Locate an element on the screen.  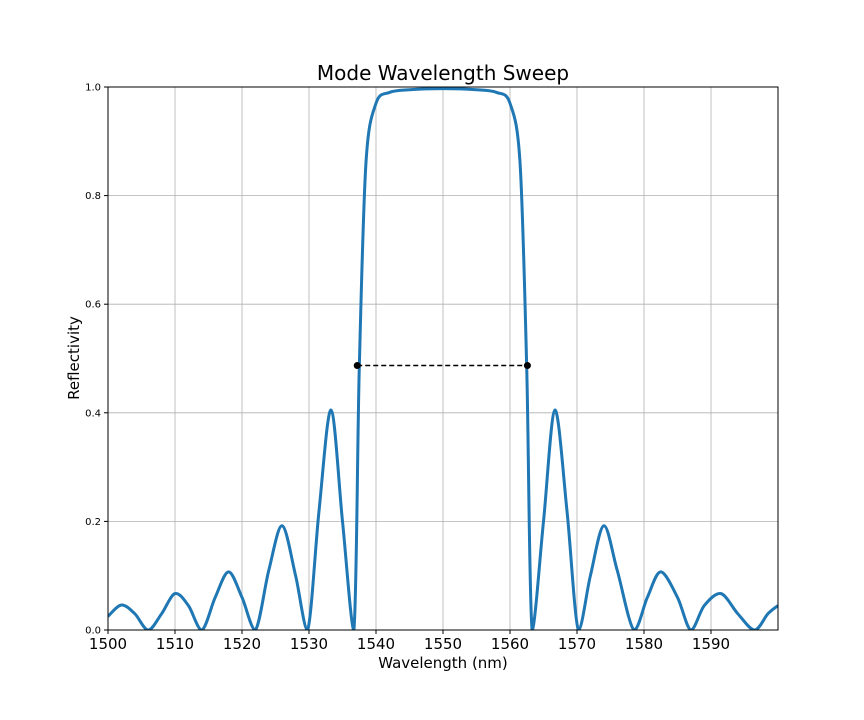
fwhm-marker-left is located at coordinates (357, 366).